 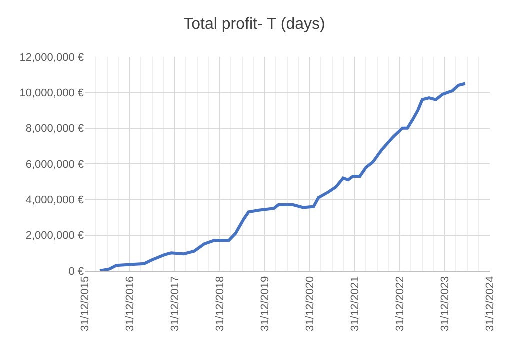 What do you see at coordinates (76, 272) in the screenshot?
I see `y-tick-label: 0 €` at bounding box center [76, 272].